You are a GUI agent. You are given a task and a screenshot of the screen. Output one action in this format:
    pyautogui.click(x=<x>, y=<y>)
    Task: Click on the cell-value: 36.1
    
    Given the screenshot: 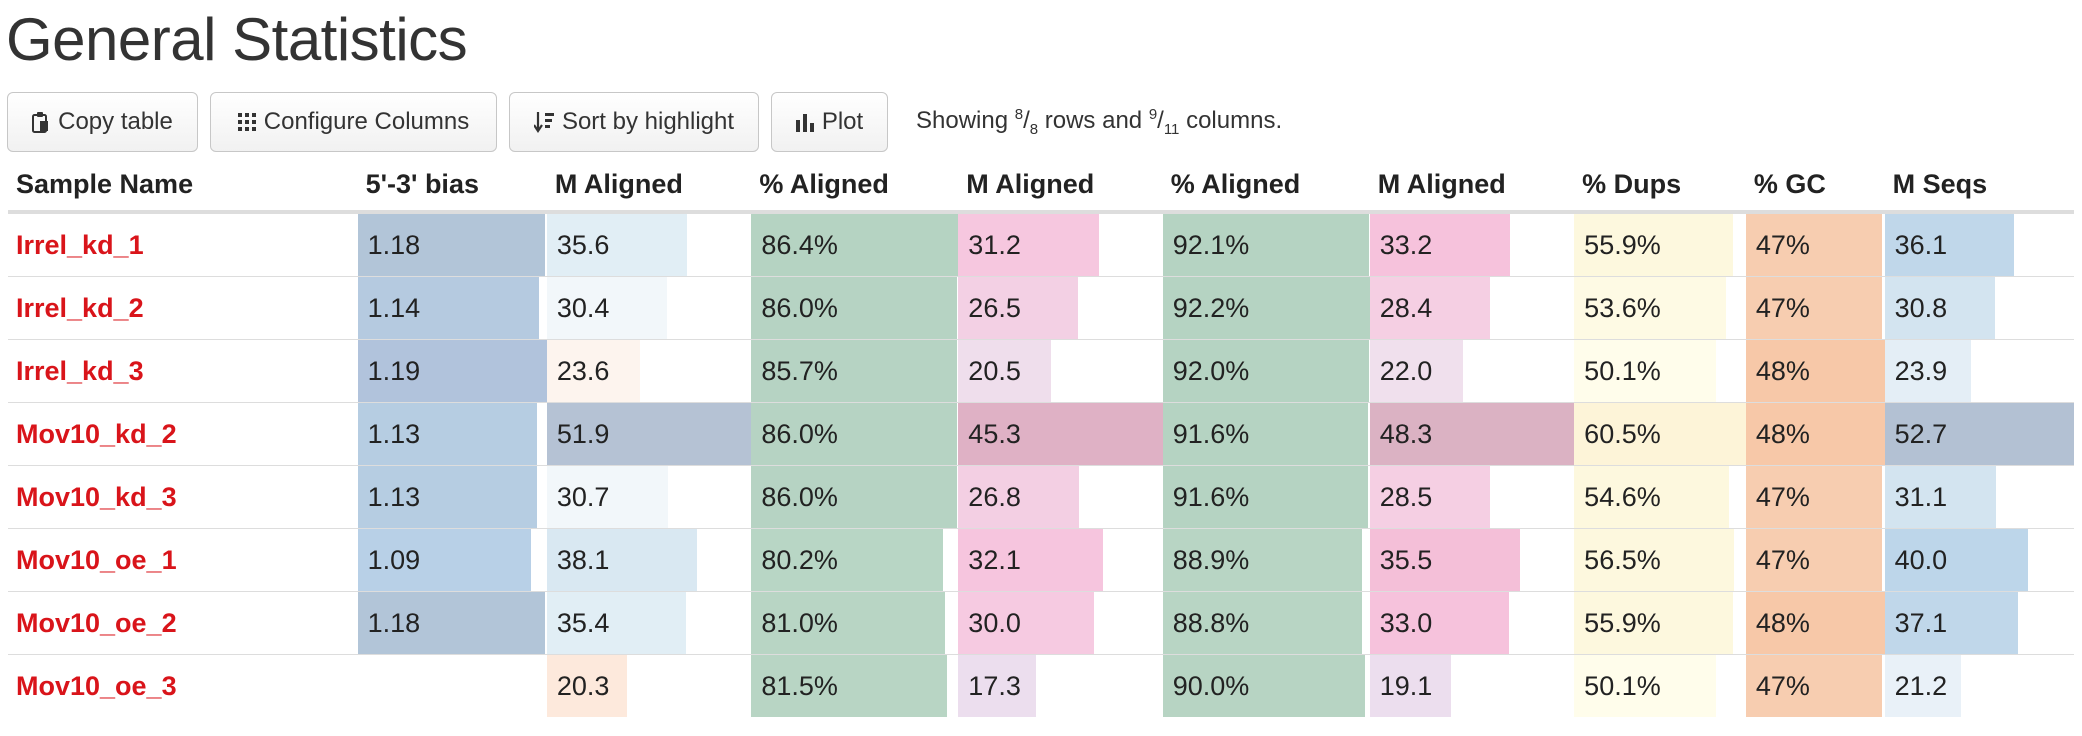 What is the action you would take?
    pyautogui.click(x=1921, y=245)
    